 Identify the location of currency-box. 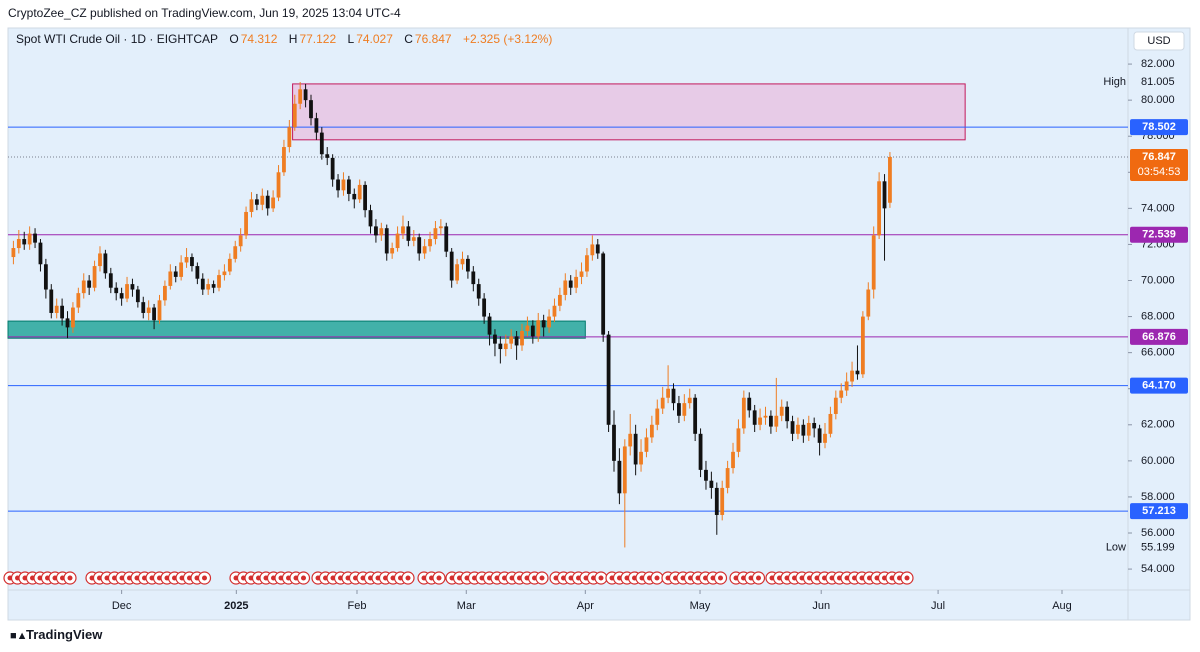
(1159, 41).